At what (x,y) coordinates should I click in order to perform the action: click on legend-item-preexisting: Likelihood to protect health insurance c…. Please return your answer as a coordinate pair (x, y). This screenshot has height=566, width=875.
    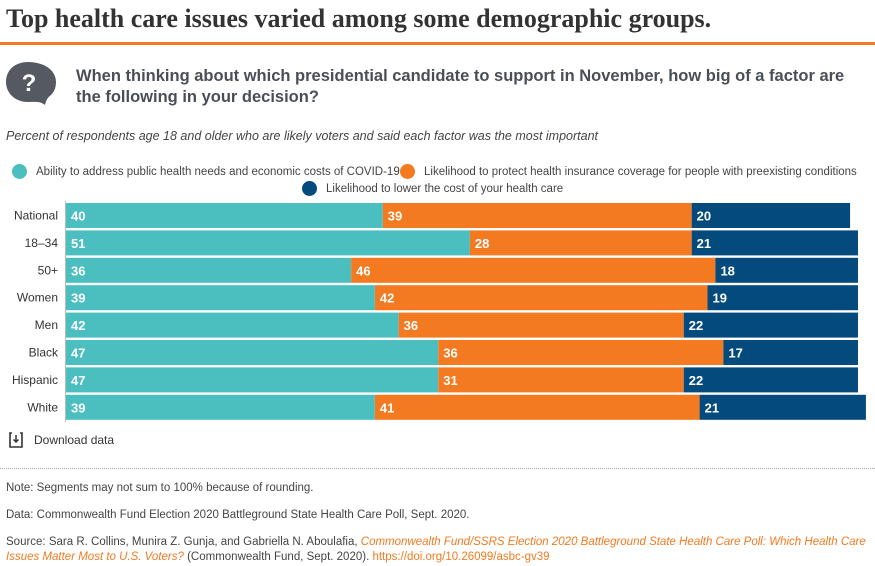
    Looking at the image, I should click on (628, 171).